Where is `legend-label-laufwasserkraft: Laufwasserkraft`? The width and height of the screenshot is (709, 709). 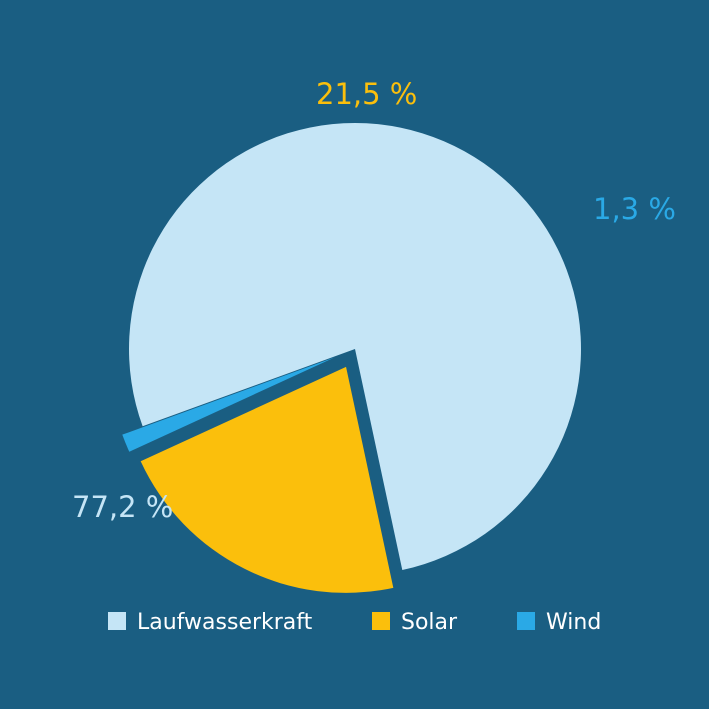
legend-label-laufwasserkraft: Laufwasserkraft is located at coordinates (225, 622).